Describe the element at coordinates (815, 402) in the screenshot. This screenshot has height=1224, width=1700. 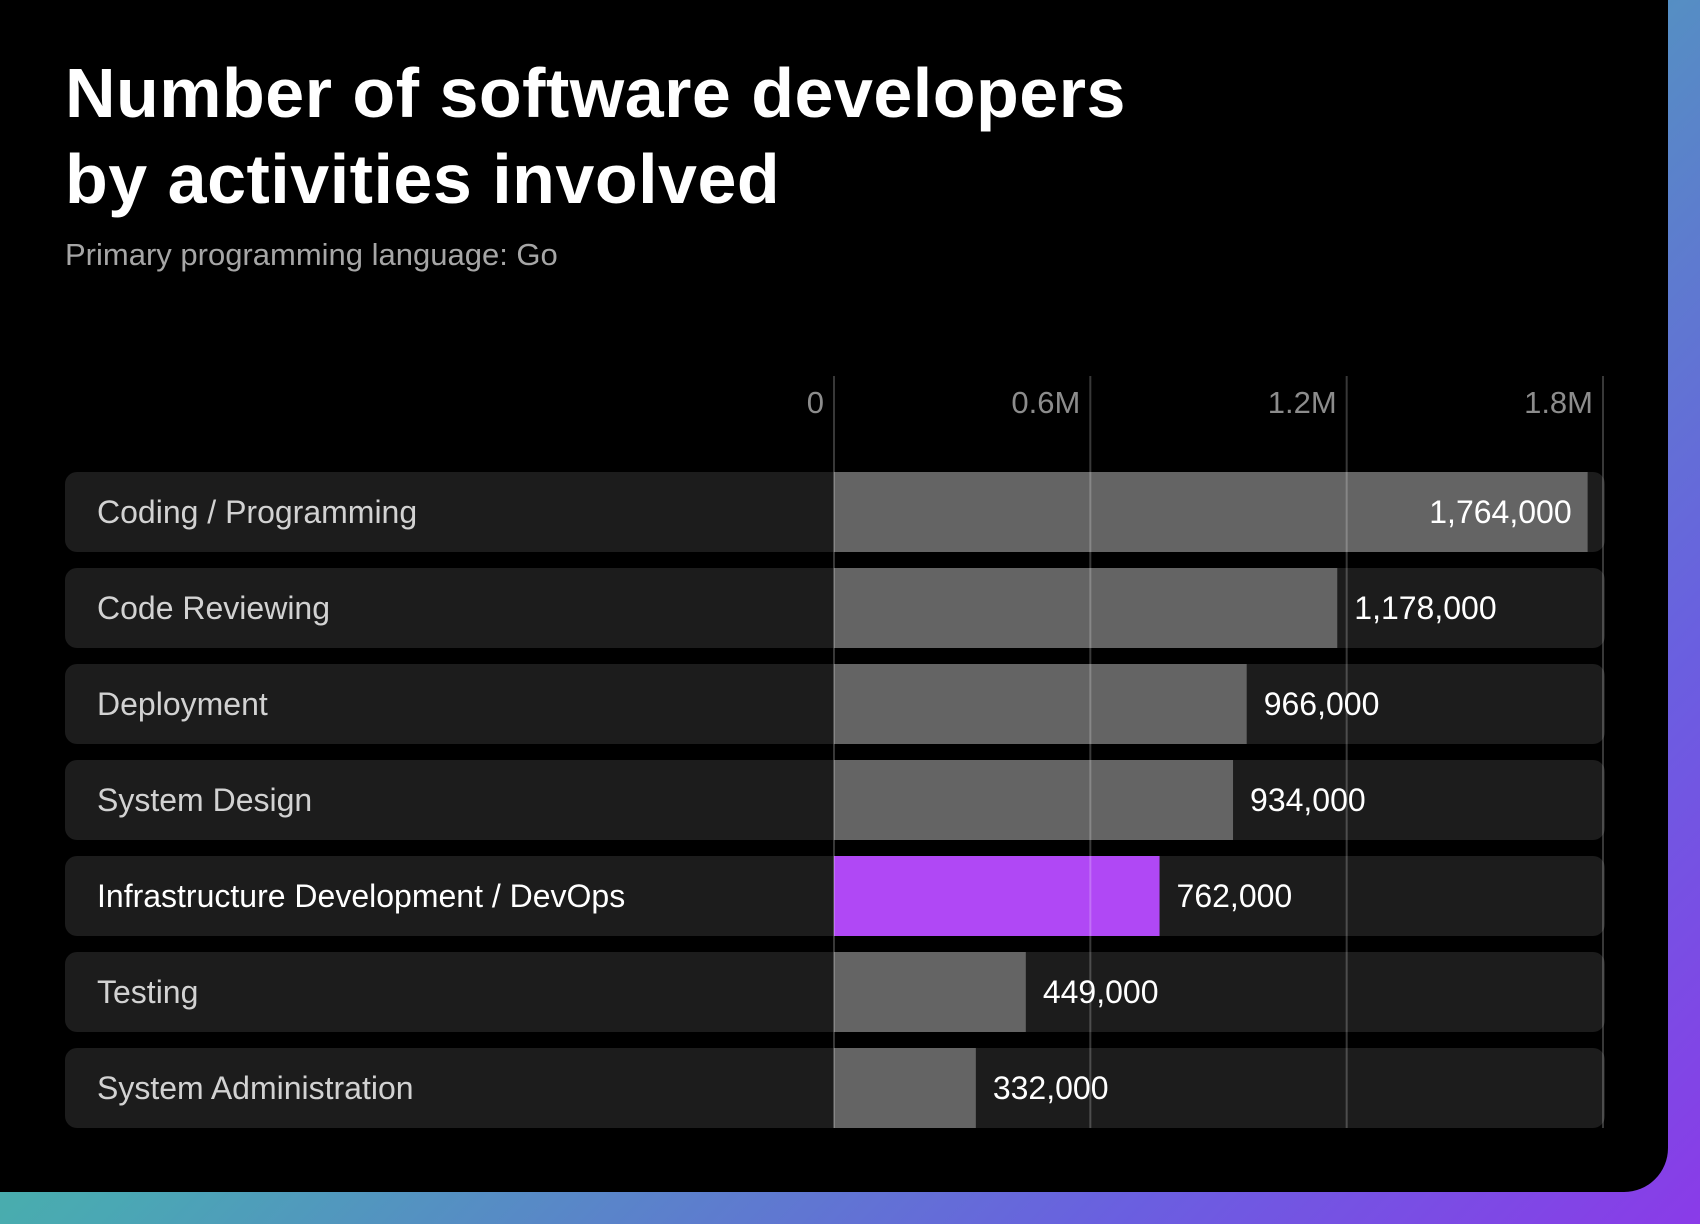
I see `x-tick-label: 0` at that location.